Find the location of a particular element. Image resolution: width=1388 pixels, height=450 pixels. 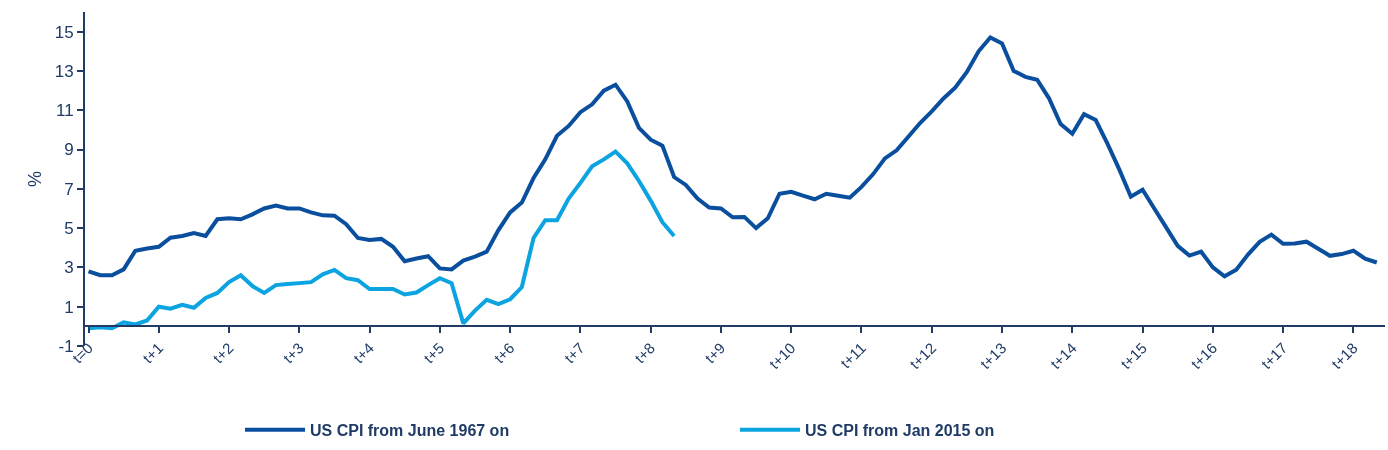

y-tick-label: 1 is located at coordinates (69, 307).